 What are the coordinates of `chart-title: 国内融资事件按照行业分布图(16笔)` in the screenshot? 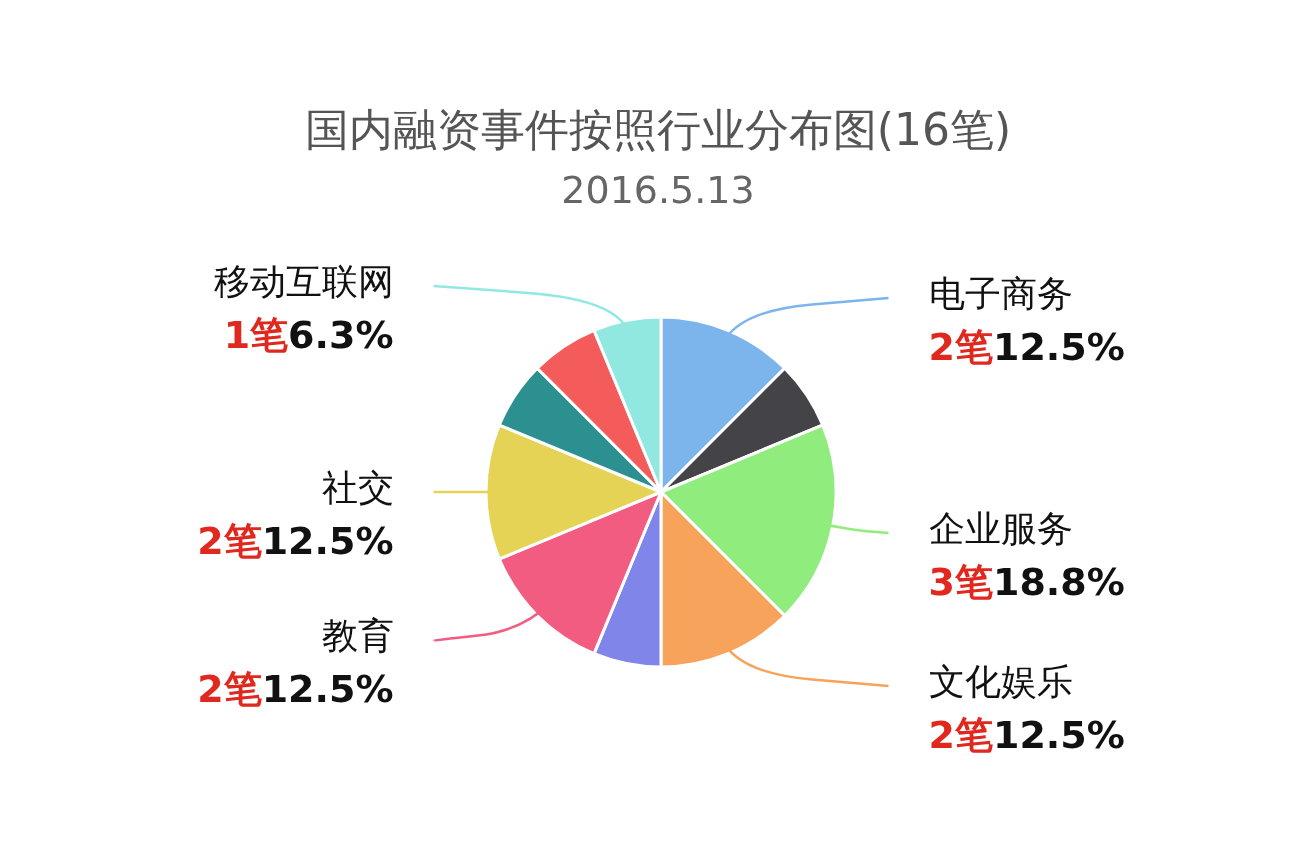 It's located at (658, 130).